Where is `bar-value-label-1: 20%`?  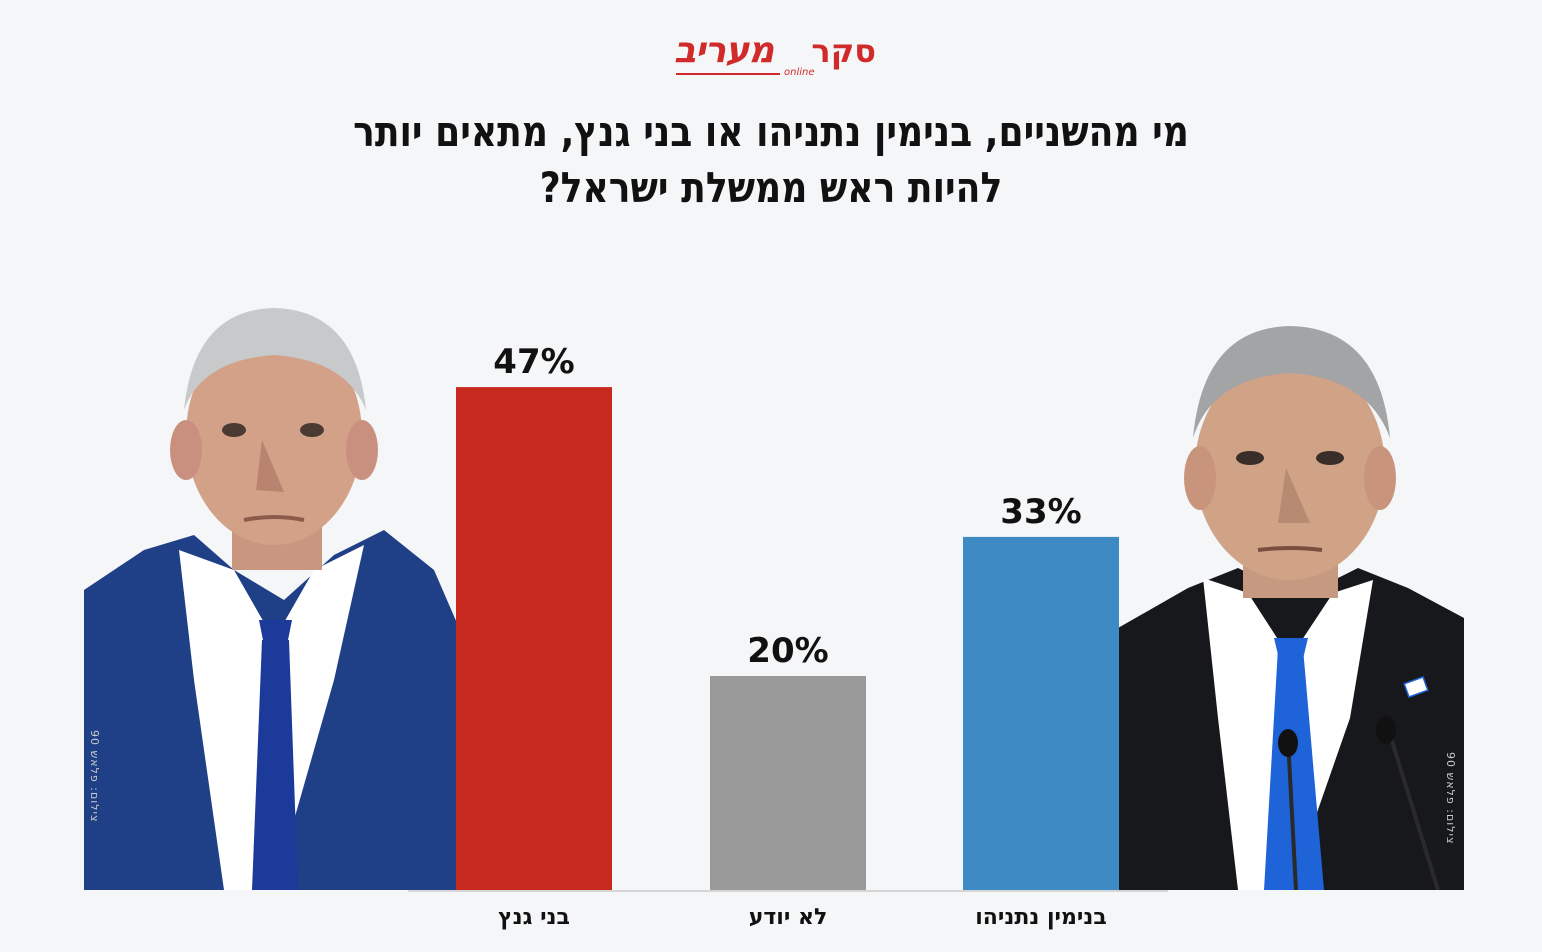 bar-value-label-1: 20% is located at coordinates (787, 651).